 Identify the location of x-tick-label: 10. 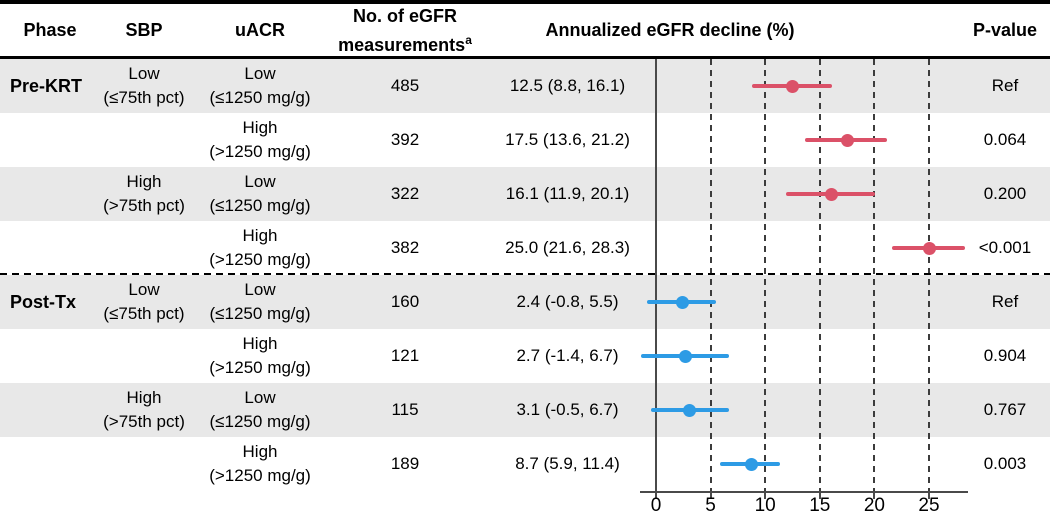
(765, 505).